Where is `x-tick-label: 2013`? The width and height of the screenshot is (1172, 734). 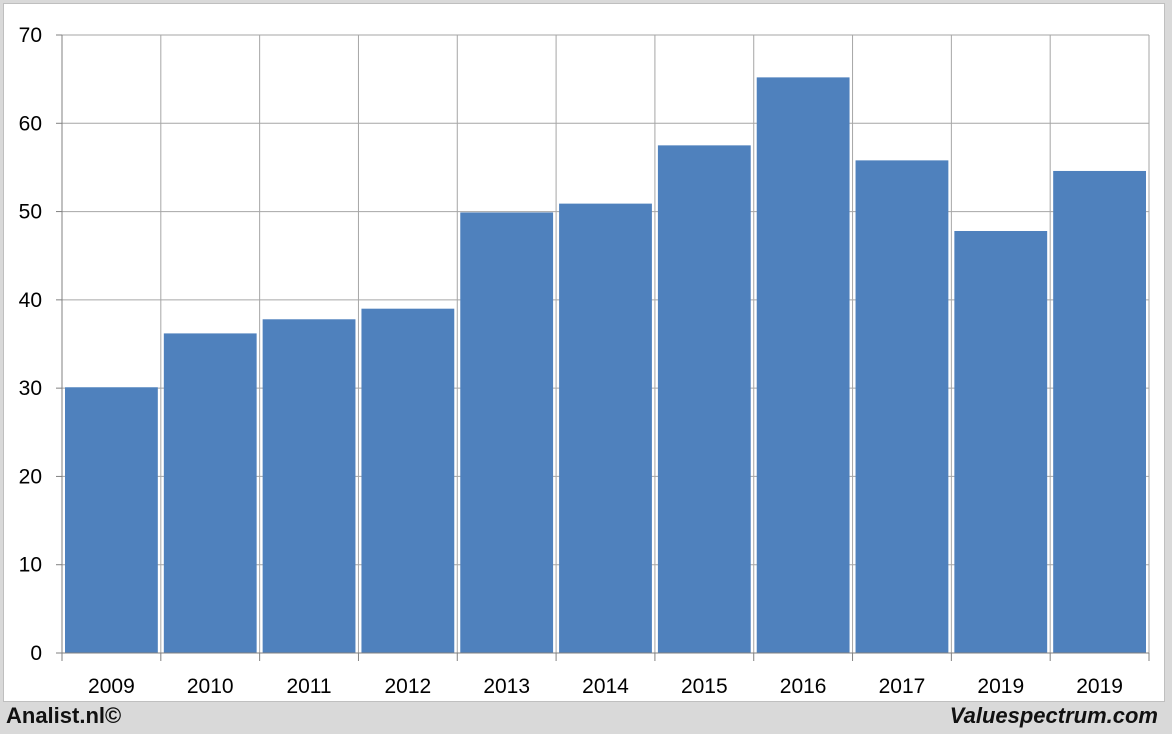
x-tick-label: 2013 is located at coordinates (506, 686).